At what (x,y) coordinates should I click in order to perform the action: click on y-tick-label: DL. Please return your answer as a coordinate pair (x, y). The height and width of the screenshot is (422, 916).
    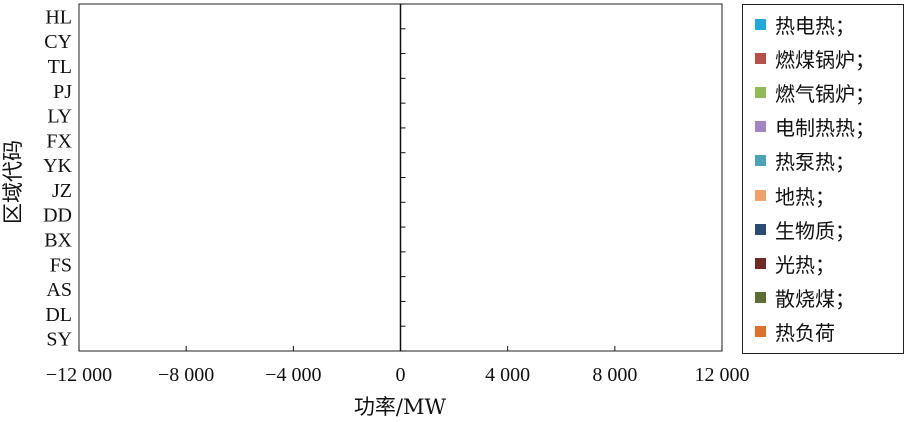
    Looking at the image, I should click on (58, 315).